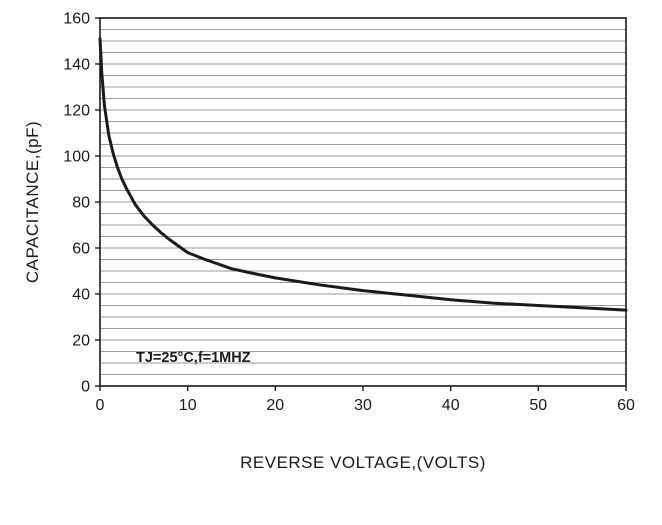  Describe the element at coordinates (363, 405) in the screenshot. I see `x-tick-label: 30` at that location.